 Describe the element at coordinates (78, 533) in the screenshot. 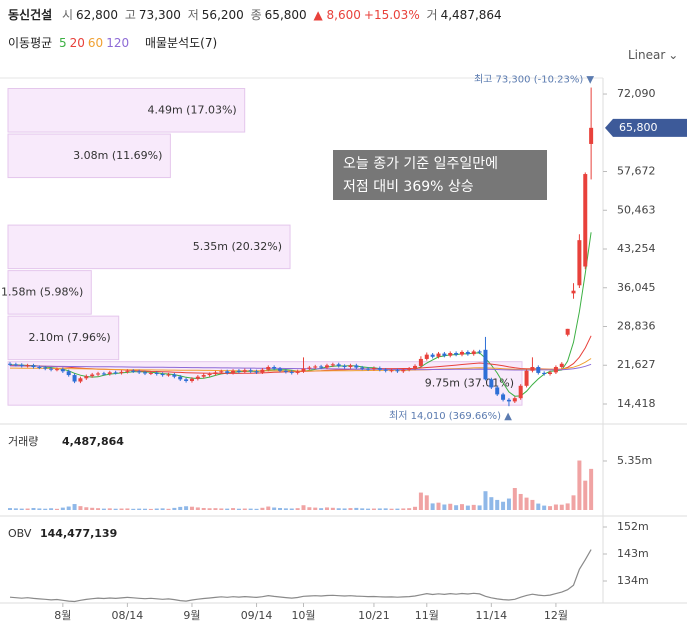

I see `panel-value: 144,477,139` at that location.